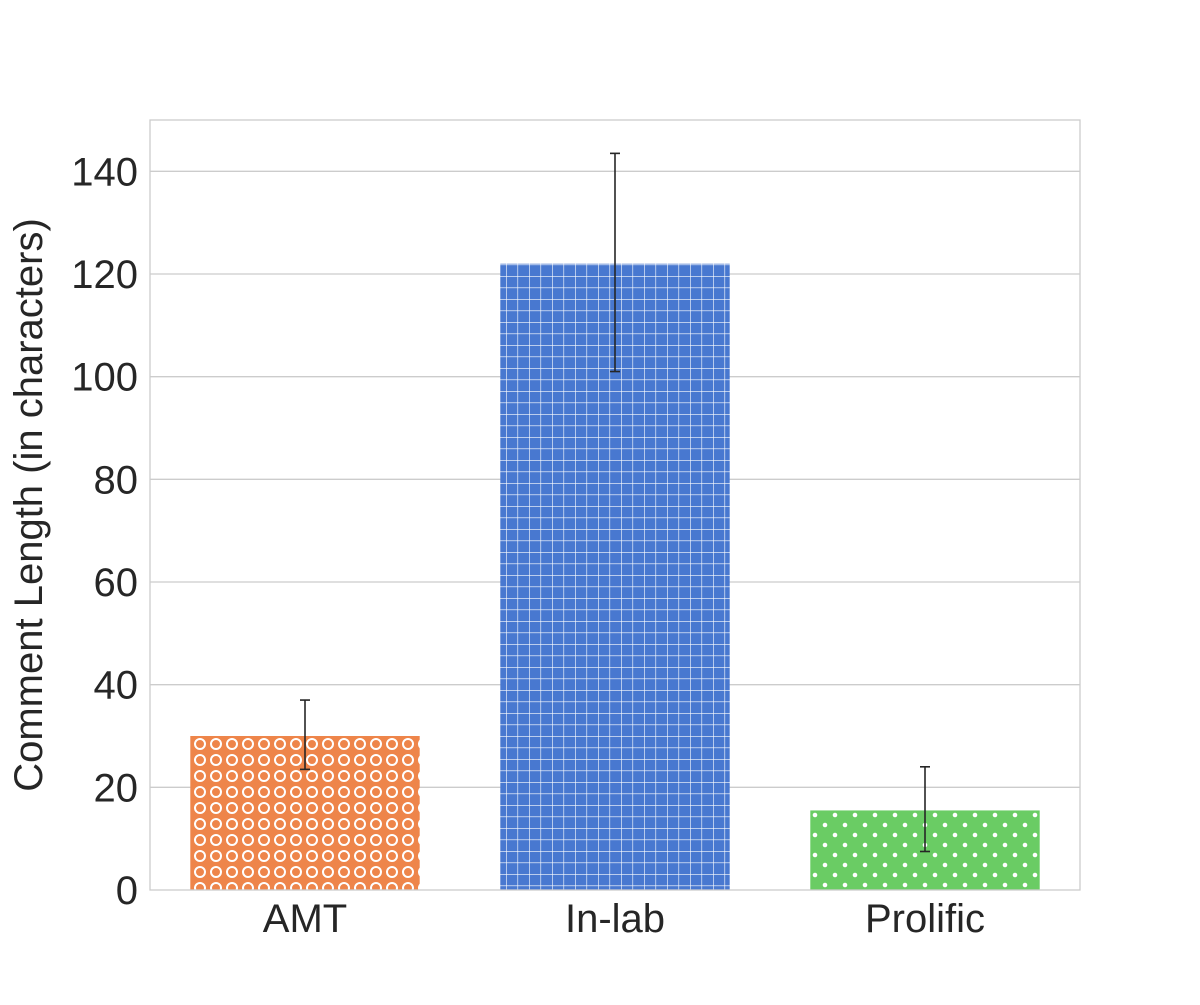 The width and height of the screenshot is (1200, 1005). What do you see at coordinates (116, 788) in the screenshot?
I see `y-tick-label: 20` at bounding box center [116, 788].